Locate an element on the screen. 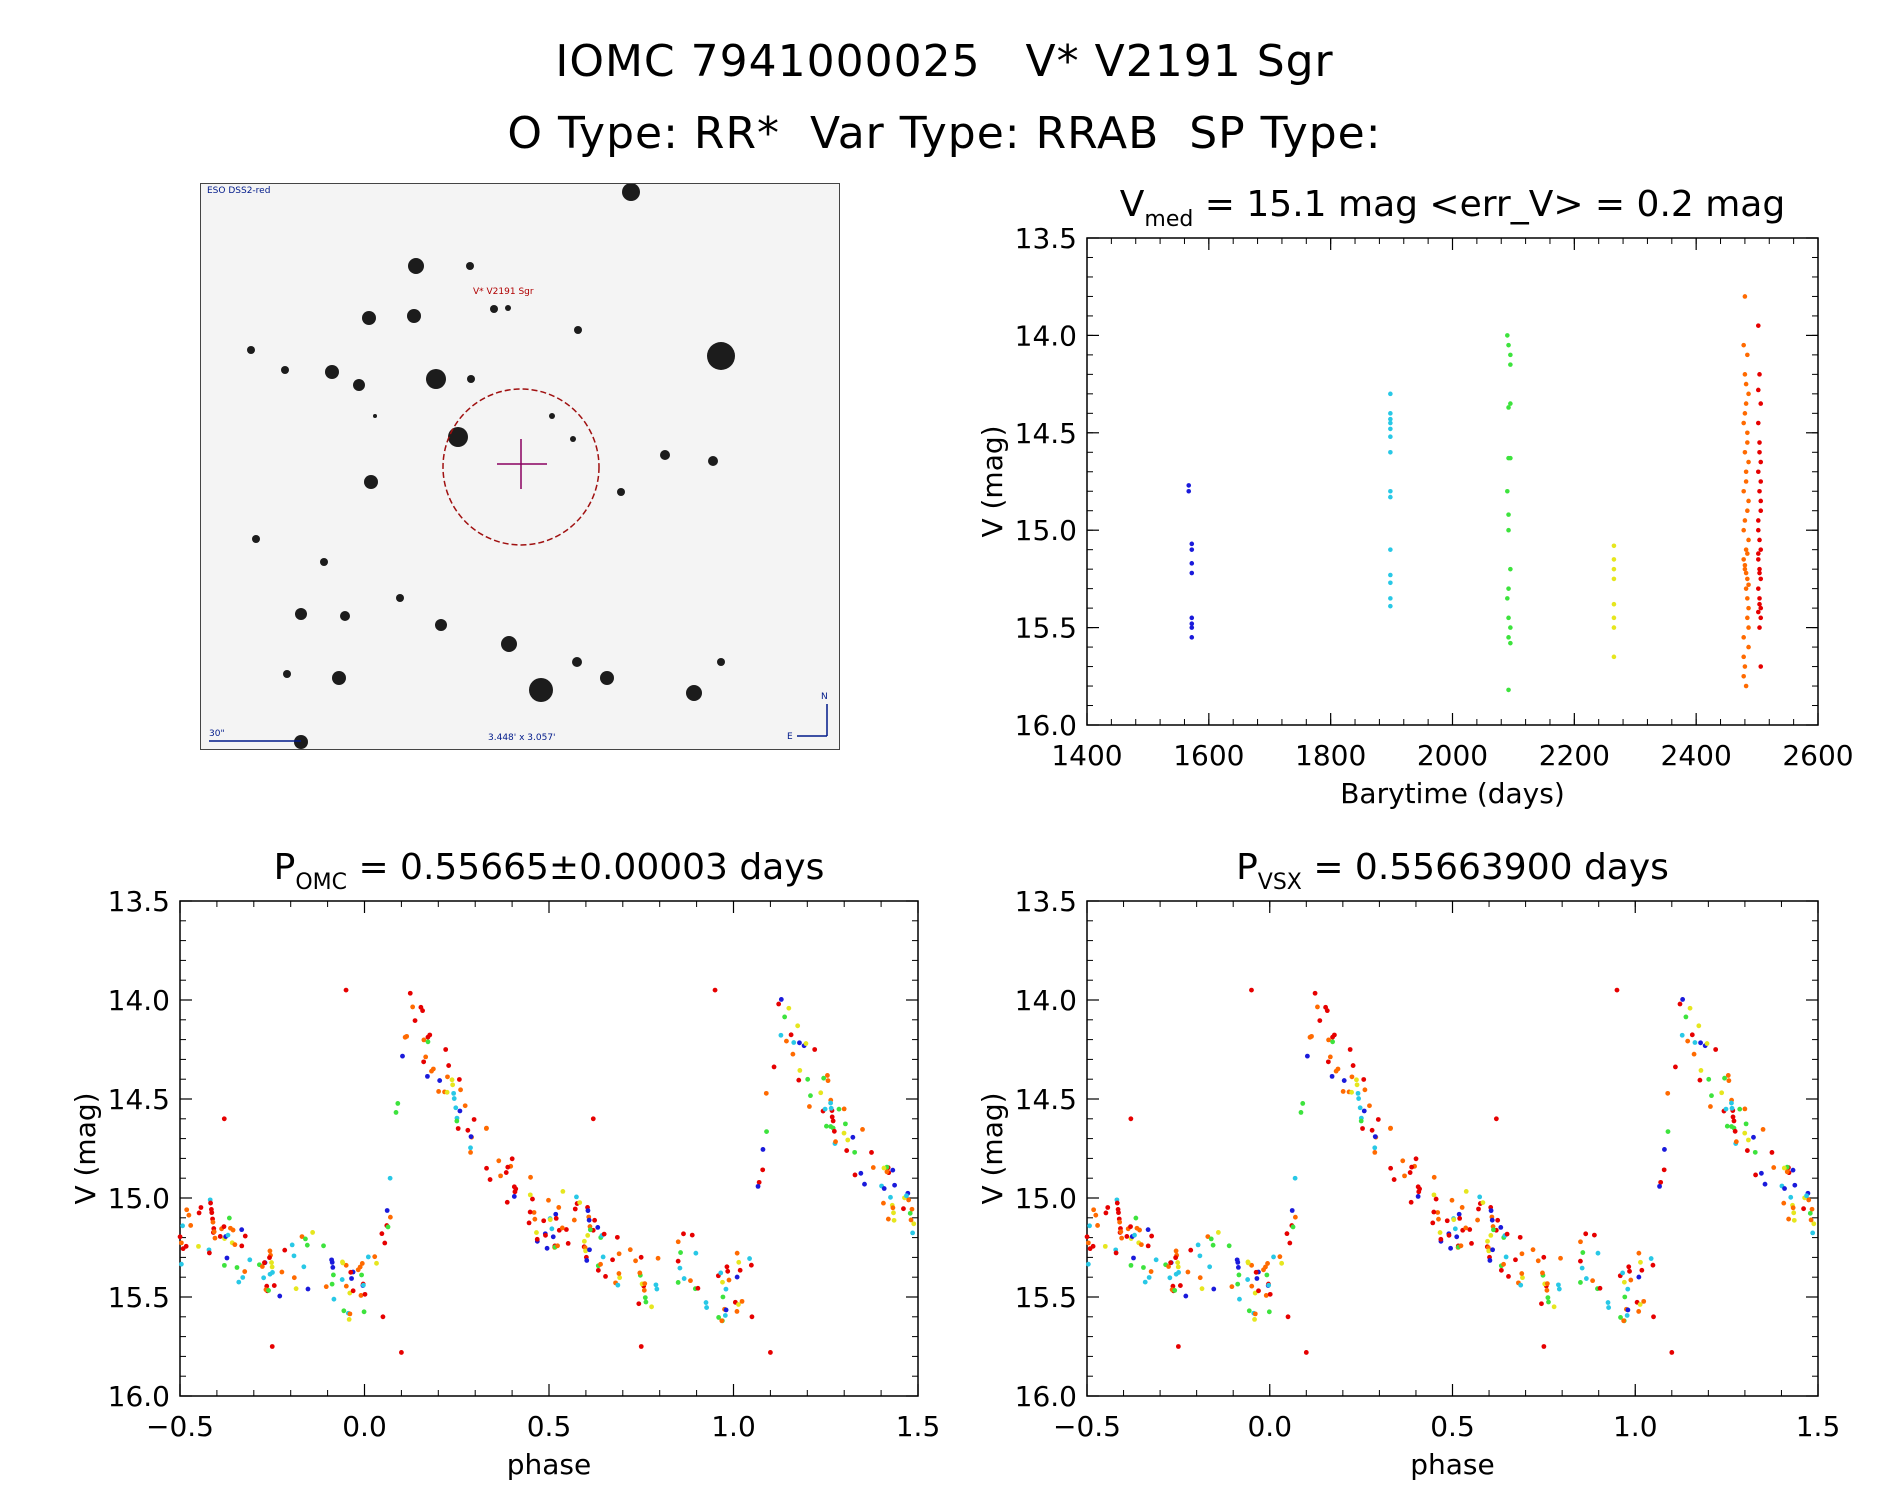  survey-label: ESO DSS2-red is located at coordinates (239, 191).